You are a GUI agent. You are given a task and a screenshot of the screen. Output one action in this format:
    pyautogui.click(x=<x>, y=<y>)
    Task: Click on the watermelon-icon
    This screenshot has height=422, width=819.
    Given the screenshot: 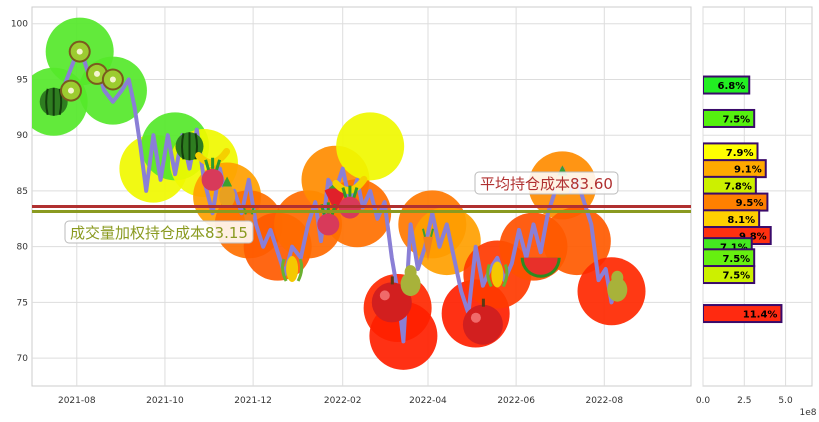 What is the action you would take?
    pyautogui.click(x=53, y=101)
    